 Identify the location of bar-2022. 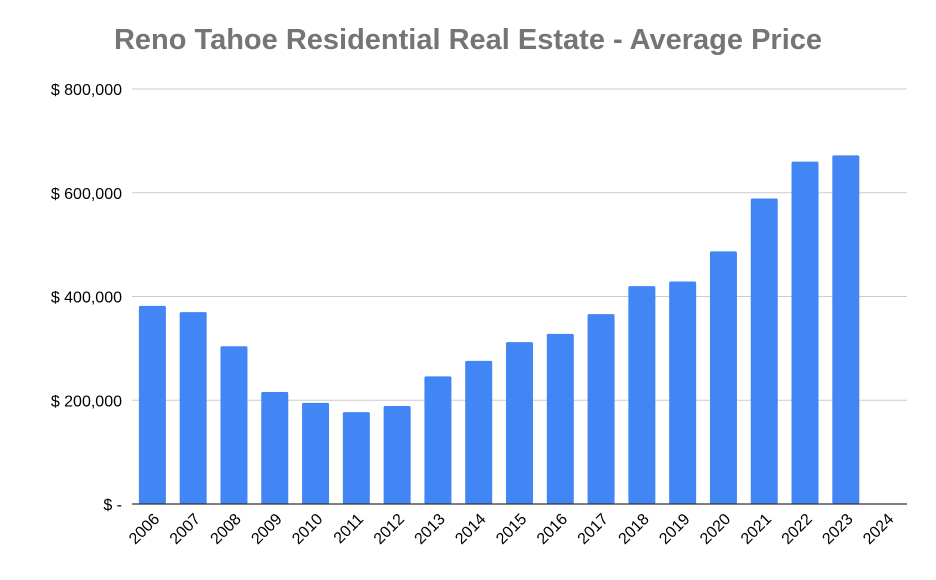
(805, 332).